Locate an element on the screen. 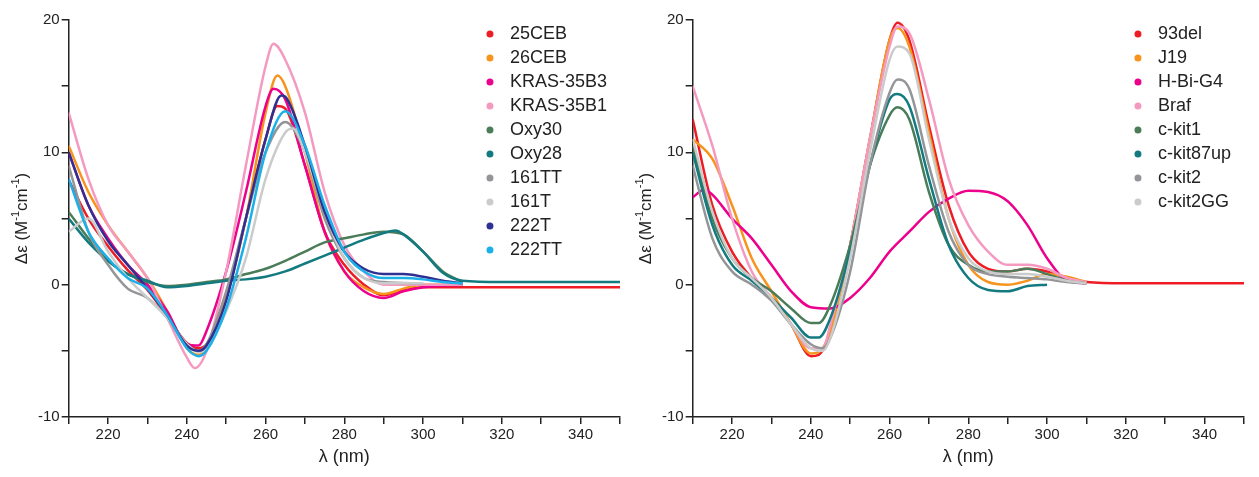  legend-label: c-kit87up is located at coordinates (1194, 152).